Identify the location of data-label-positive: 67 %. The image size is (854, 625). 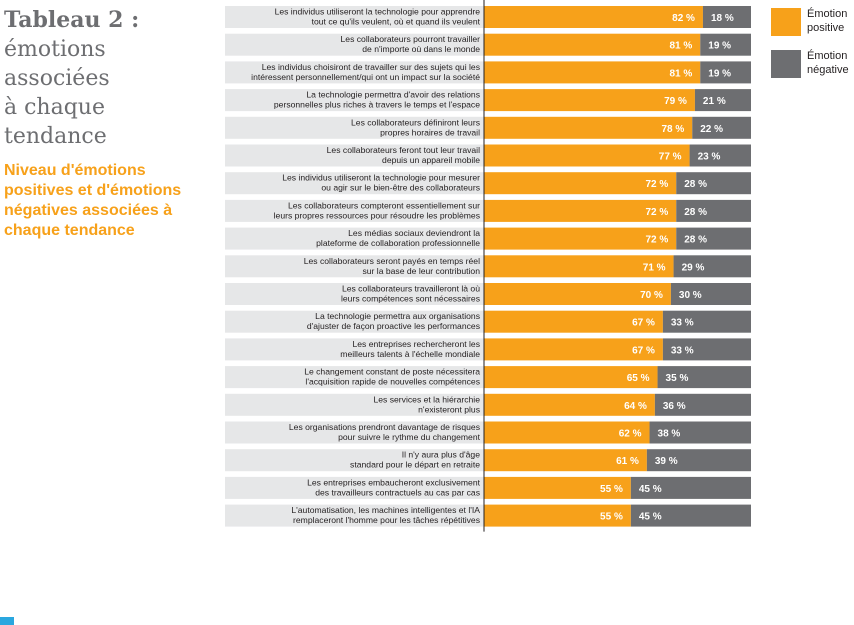
(643, 350).